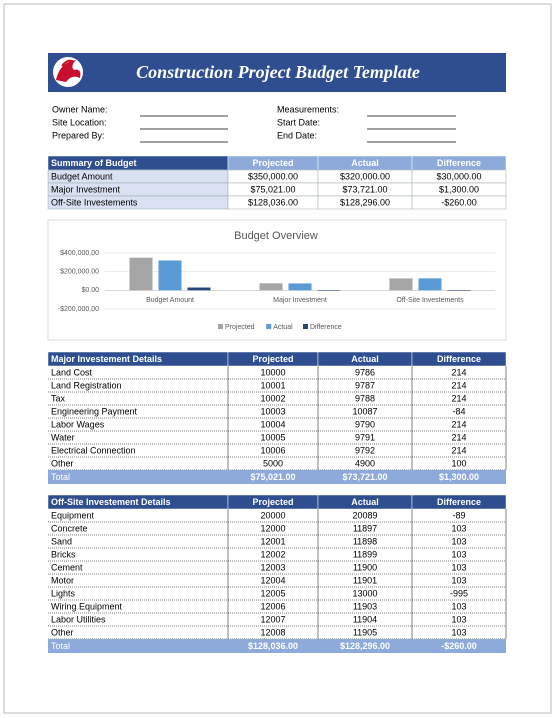 This screenshot has height=718, width=556. What do you see at coordinates (308, 109) in the screenshot?
I see `field-label: Measurements:` at bounding box center [308, 109].